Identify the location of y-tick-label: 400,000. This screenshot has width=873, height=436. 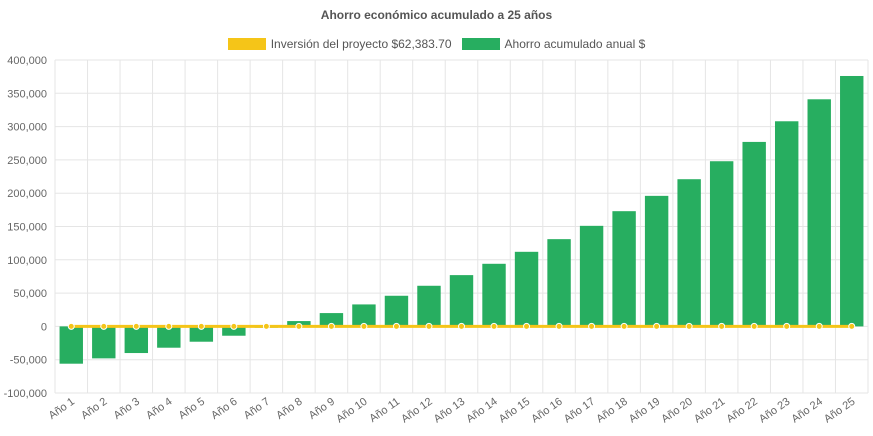
(27, 61).